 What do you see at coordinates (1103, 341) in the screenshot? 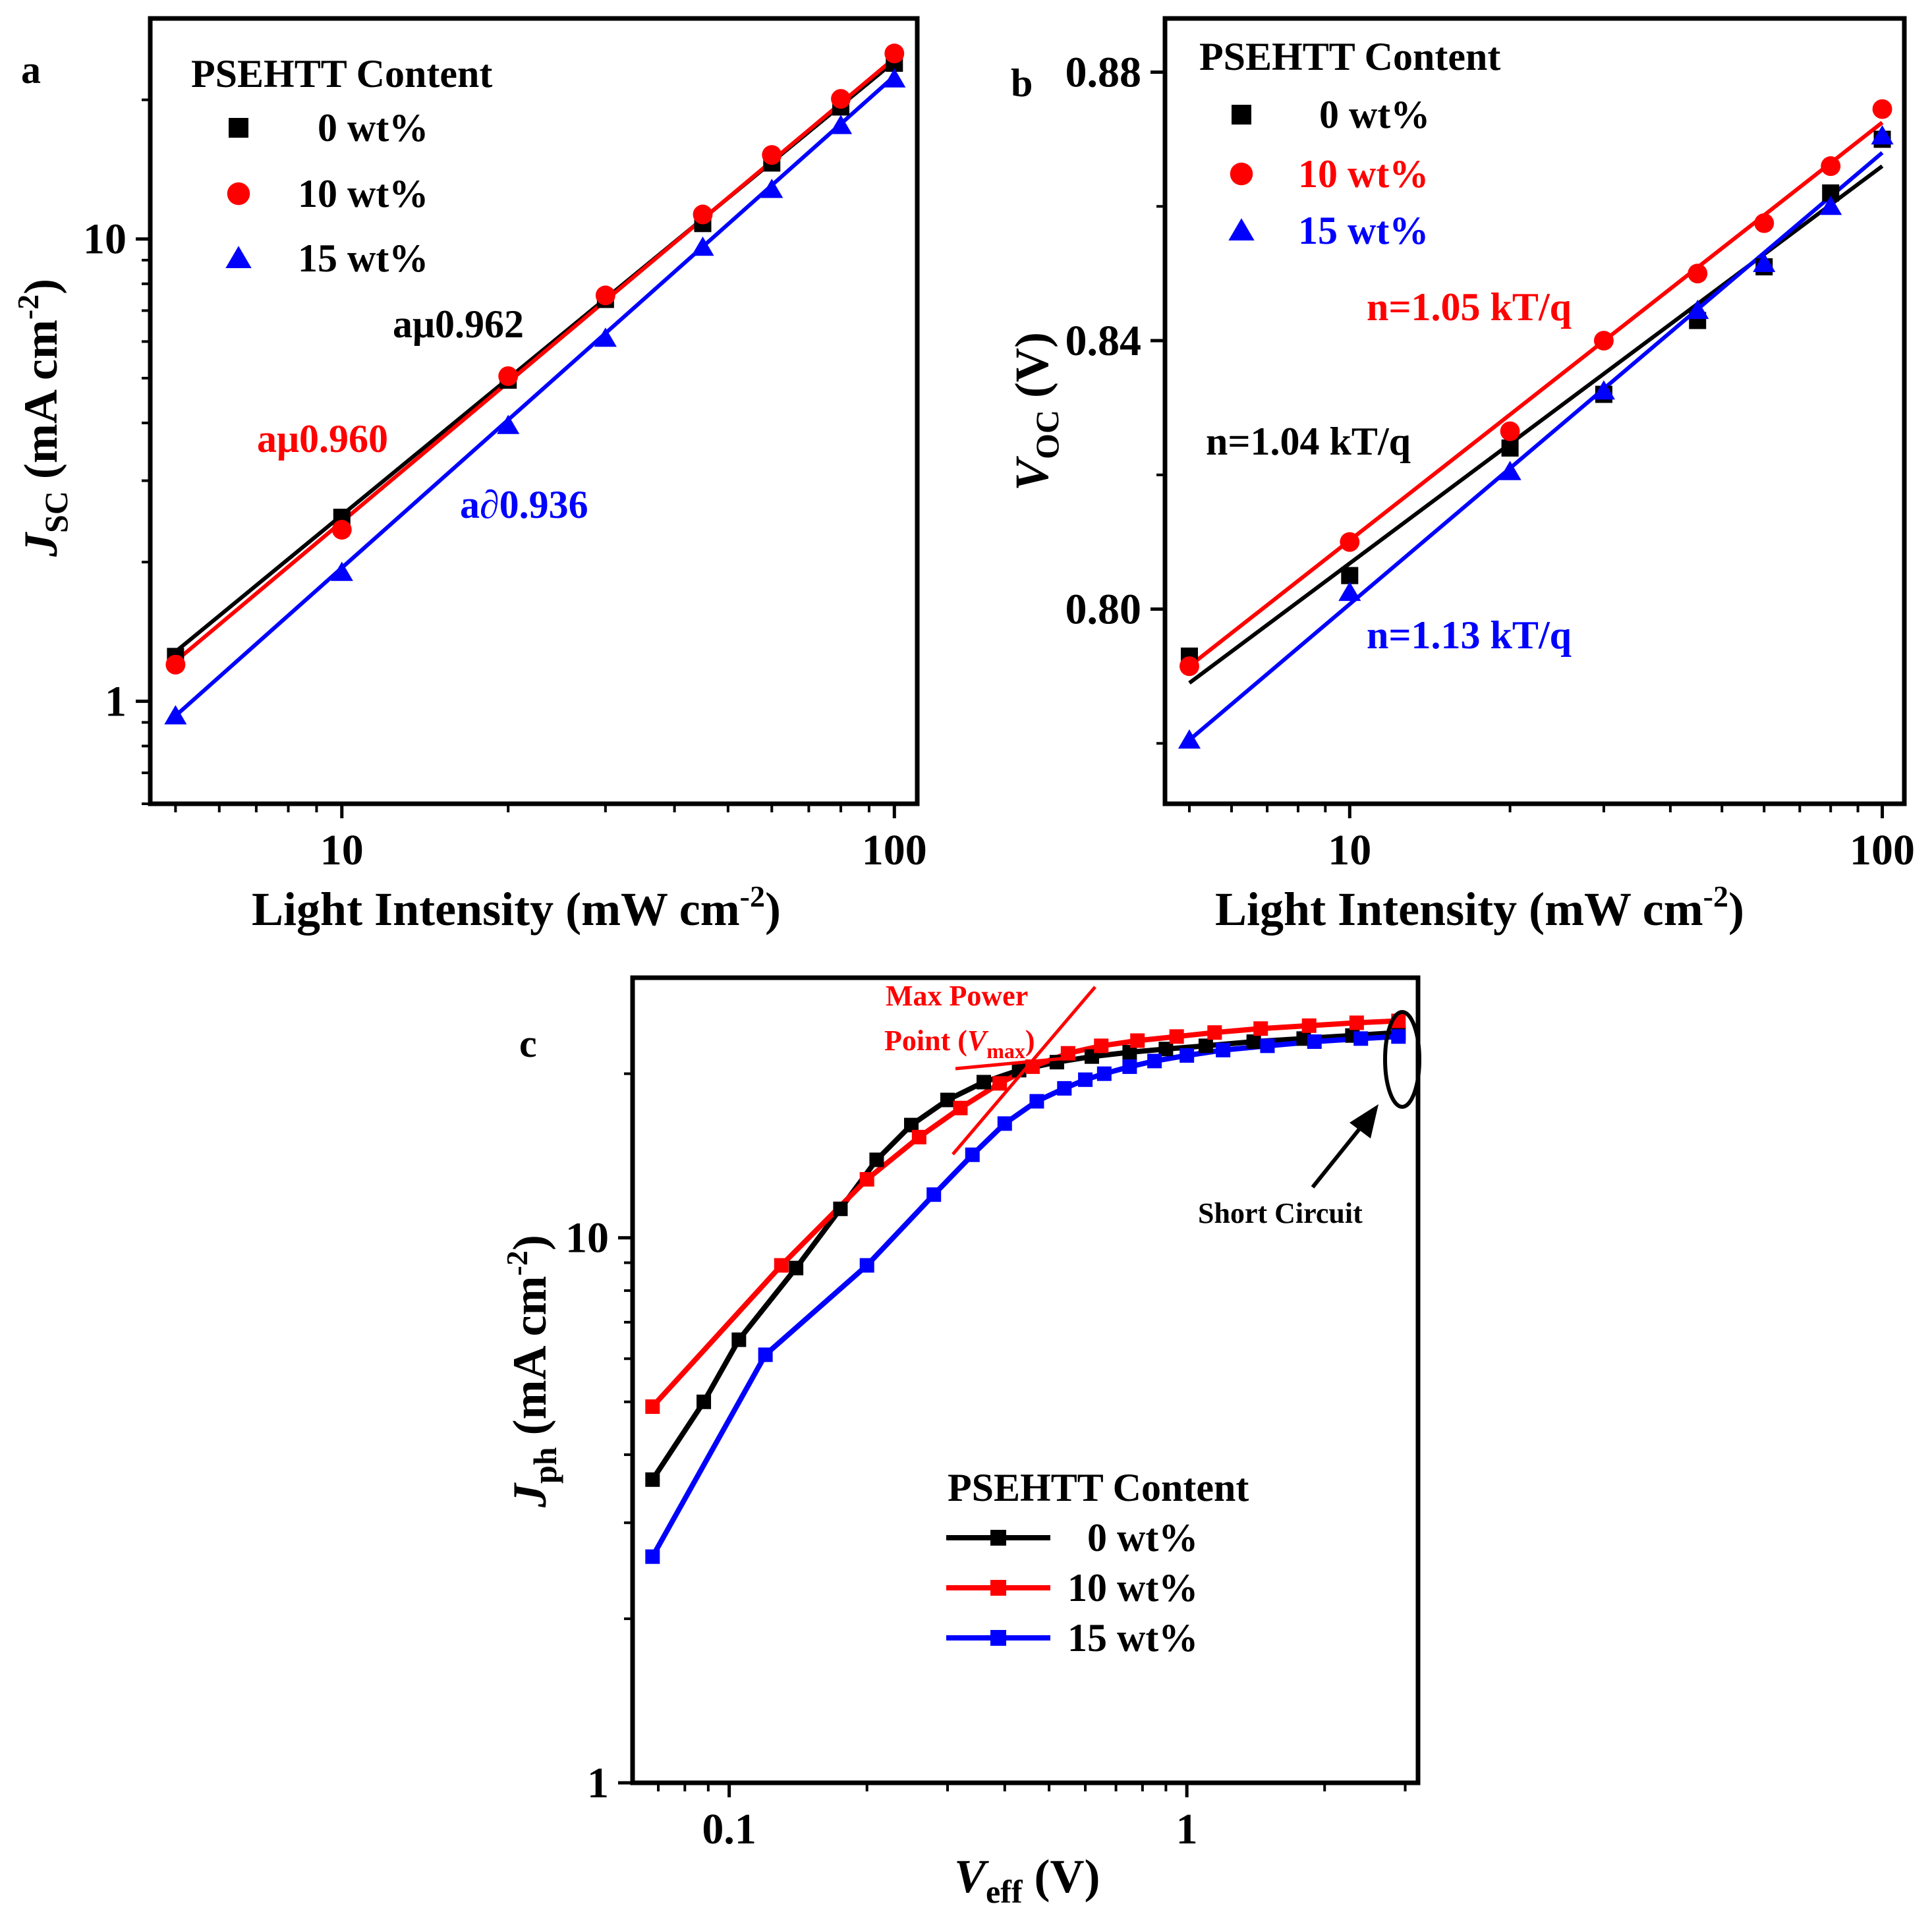
I see `y-tick-label: 0.84` at bounding box center [1103, 341].